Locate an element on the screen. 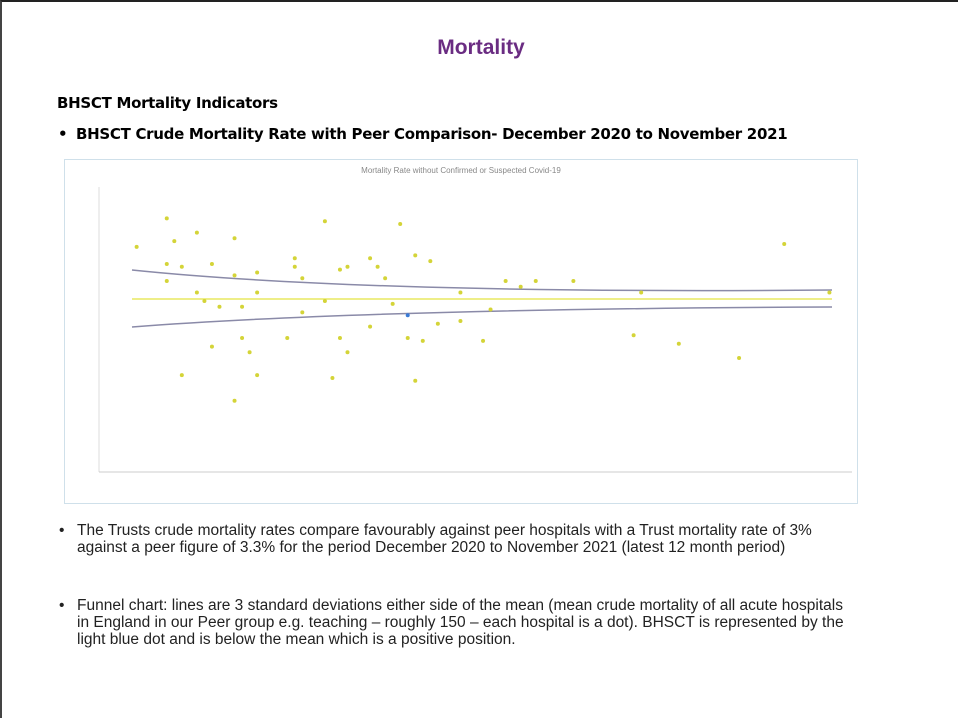 The width and height of the screenshot is (958, 718). lower-limit is located at coordinates (482, 317).